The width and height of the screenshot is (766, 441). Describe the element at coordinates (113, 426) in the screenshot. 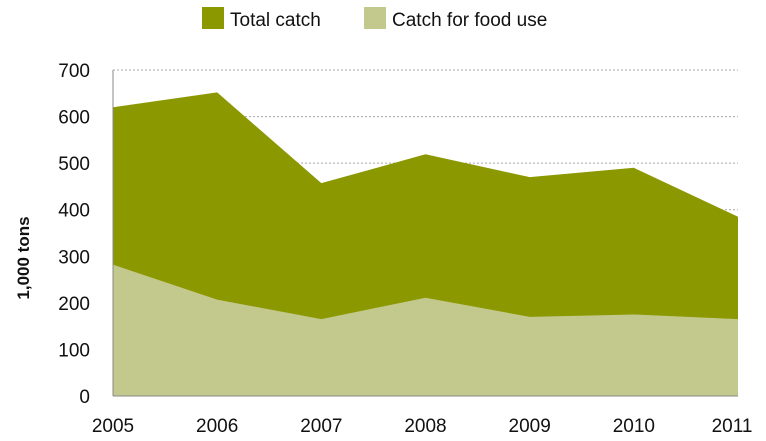

I see `x-tick-label-2005: 2005` at that location.